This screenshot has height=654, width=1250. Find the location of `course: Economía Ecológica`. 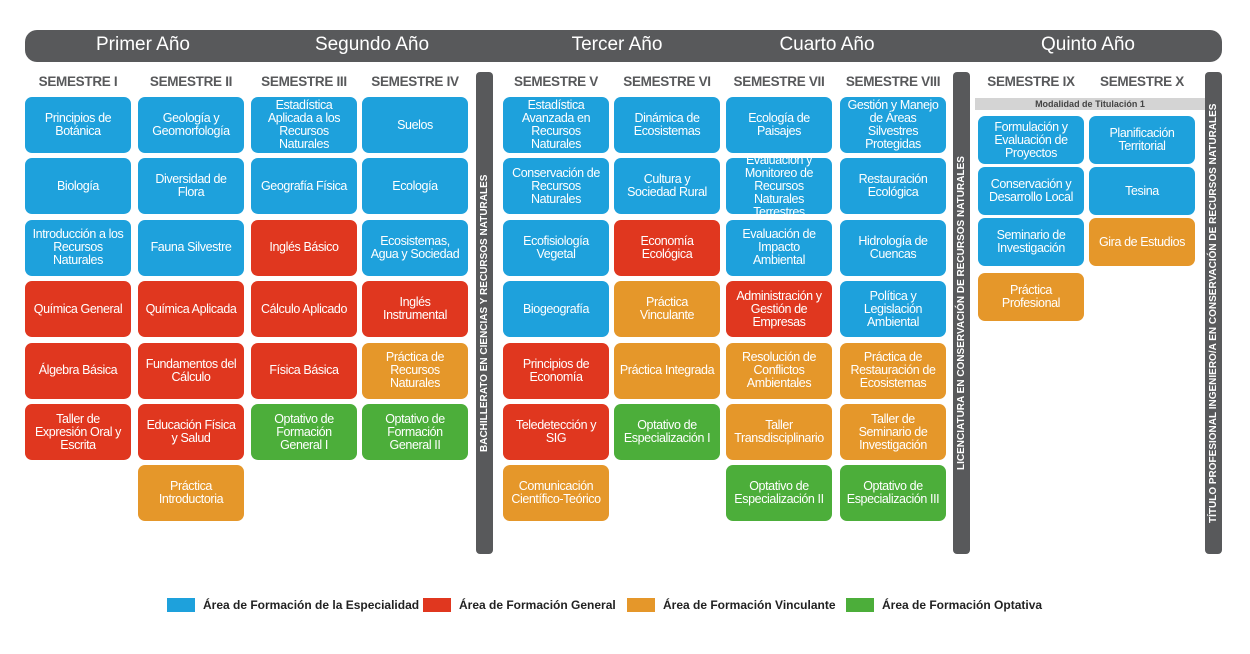

course: Economía Ecológica is located at coordinates (667, 247).